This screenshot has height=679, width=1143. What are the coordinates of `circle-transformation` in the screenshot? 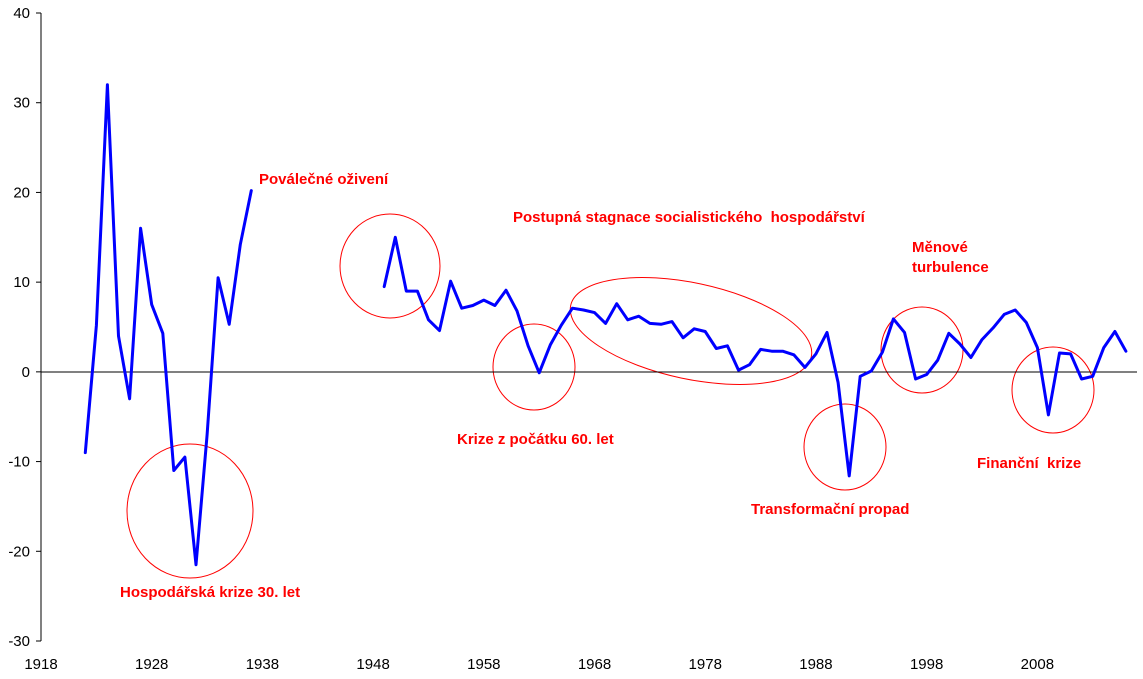 It's located at (845, 447).